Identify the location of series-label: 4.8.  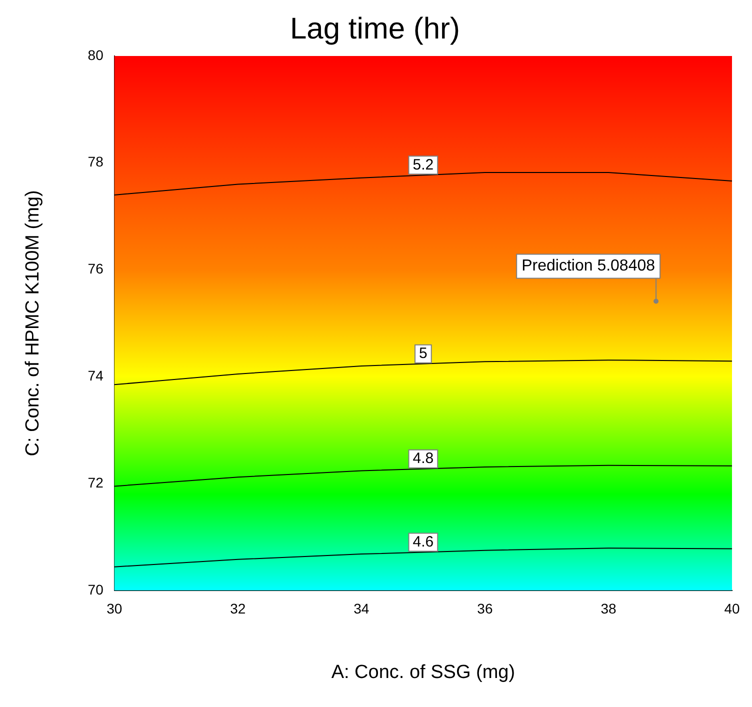
(423, 458).